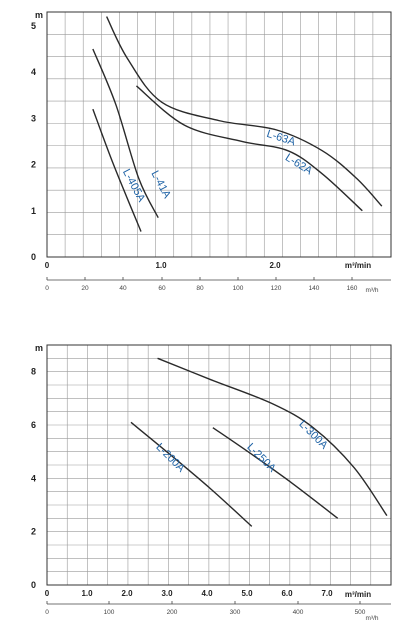 This screenshot has height=633, width=407. What do you see at coordinates (298, 612) in the screenshot?
I see `secondary-x-tick-label: 400` at bounding box center [298, 612].